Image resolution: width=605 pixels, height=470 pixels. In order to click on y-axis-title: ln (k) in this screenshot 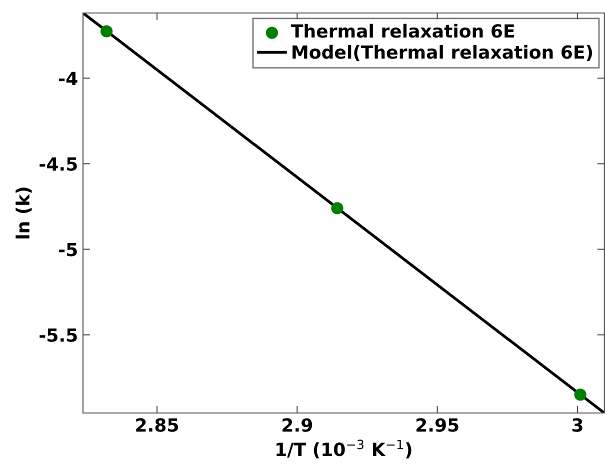, I will do `click(24, 213)`.